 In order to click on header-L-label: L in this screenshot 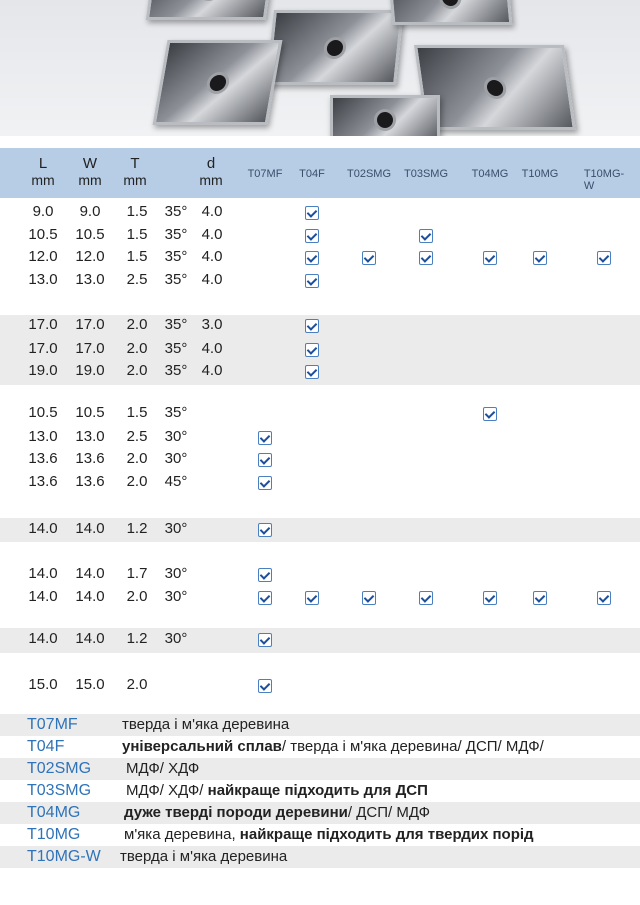, I will do `click(43, 163)`.